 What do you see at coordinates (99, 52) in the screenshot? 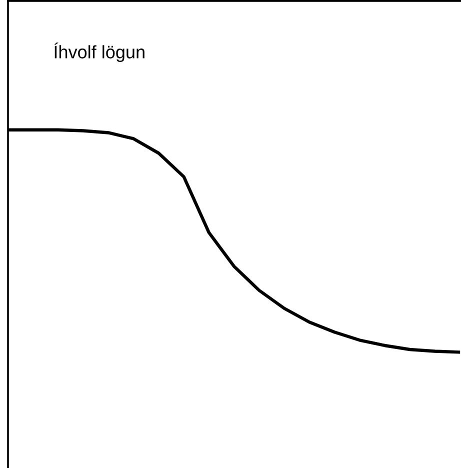
I see `chart-title: Íhvolf lögun` at bounding box center [99, 52].